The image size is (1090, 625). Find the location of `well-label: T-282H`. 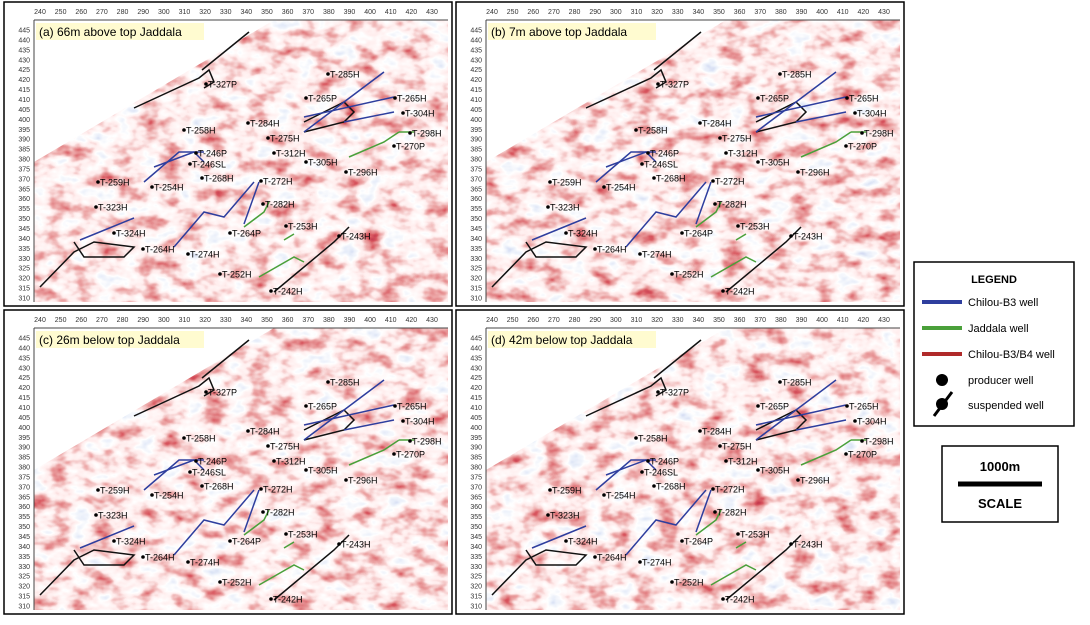

well-label: T-282H is located at coordinates (280, 513).